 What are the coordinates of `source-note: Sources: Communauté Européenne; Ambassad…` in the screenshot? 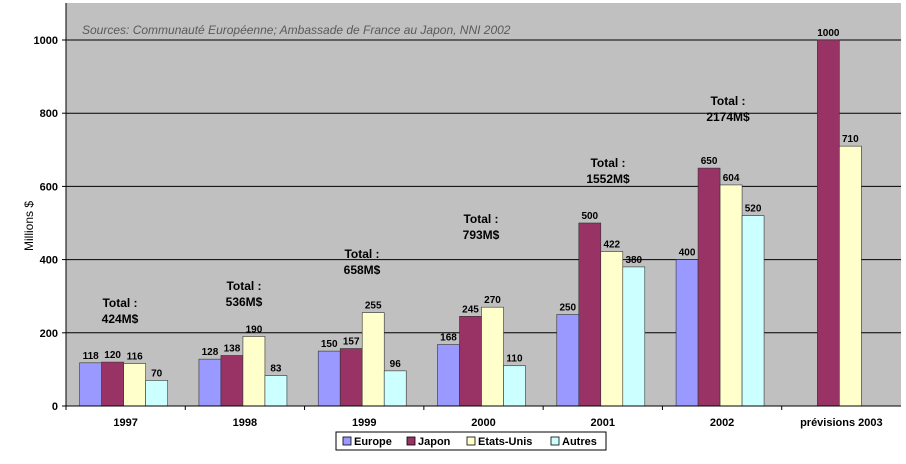 It's located at (296, 30).